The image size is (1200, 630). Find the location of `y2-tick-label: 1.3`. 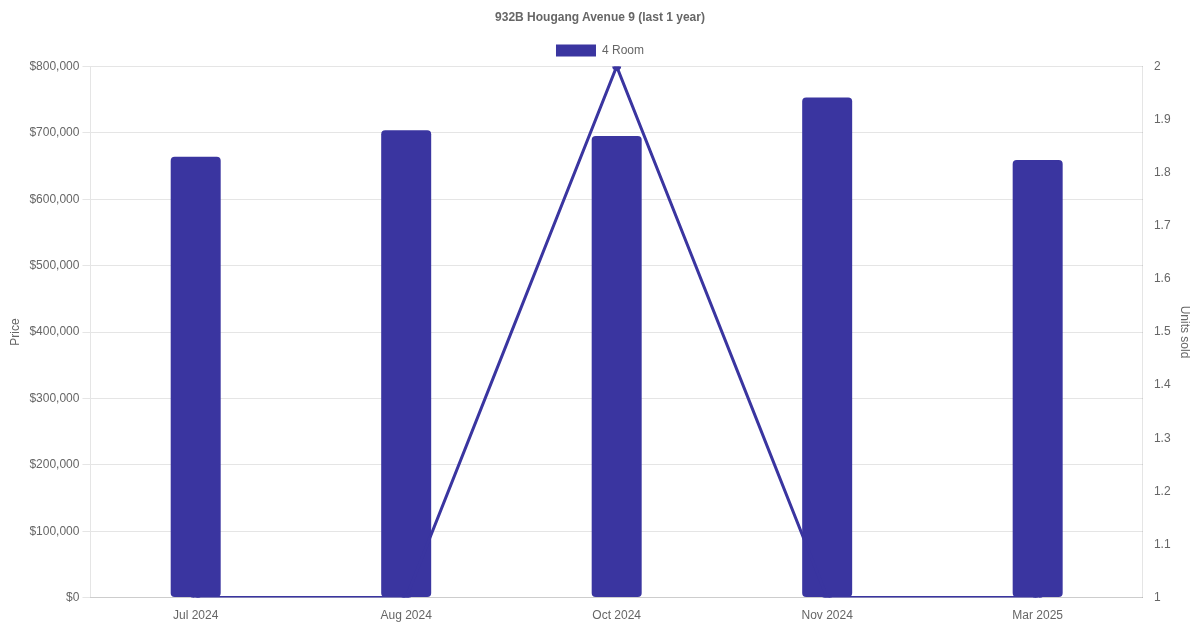

y2-tick-label: 1.3 is located at coordinates (1162, 437).